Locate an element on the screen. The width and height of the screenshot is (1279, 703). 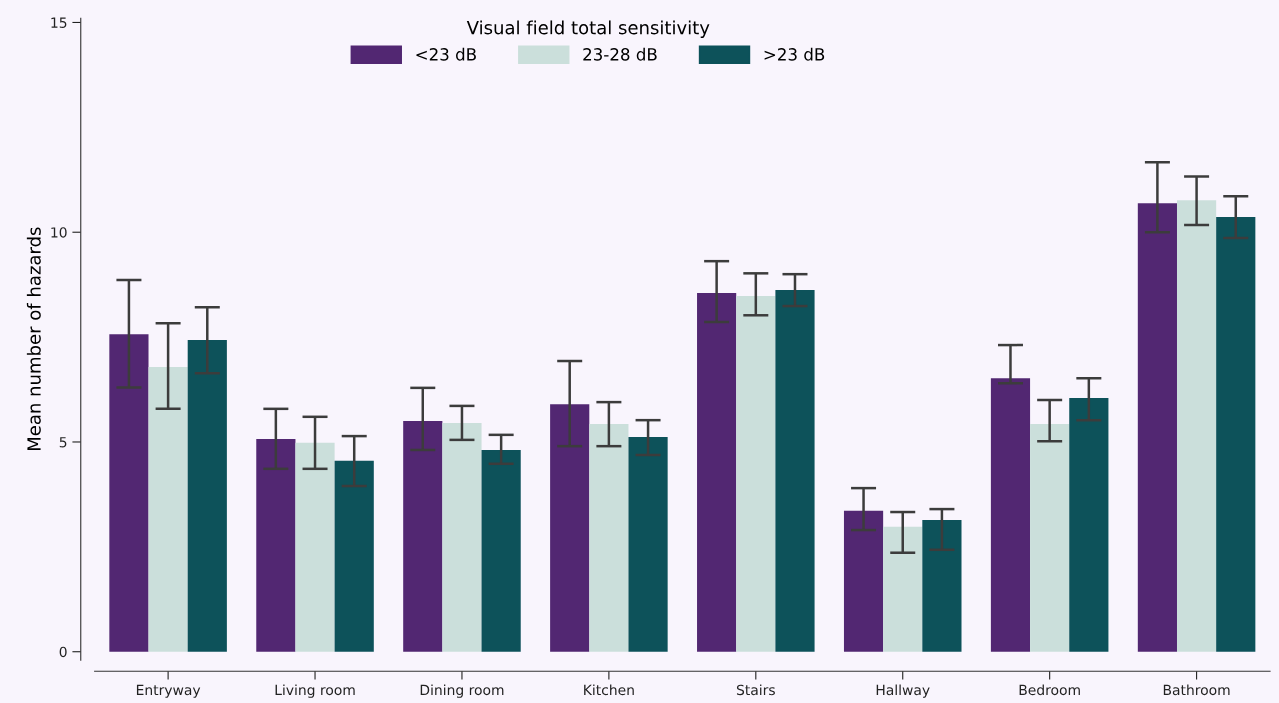
y-tick-label: 0 is located at coordinates (63, 652).